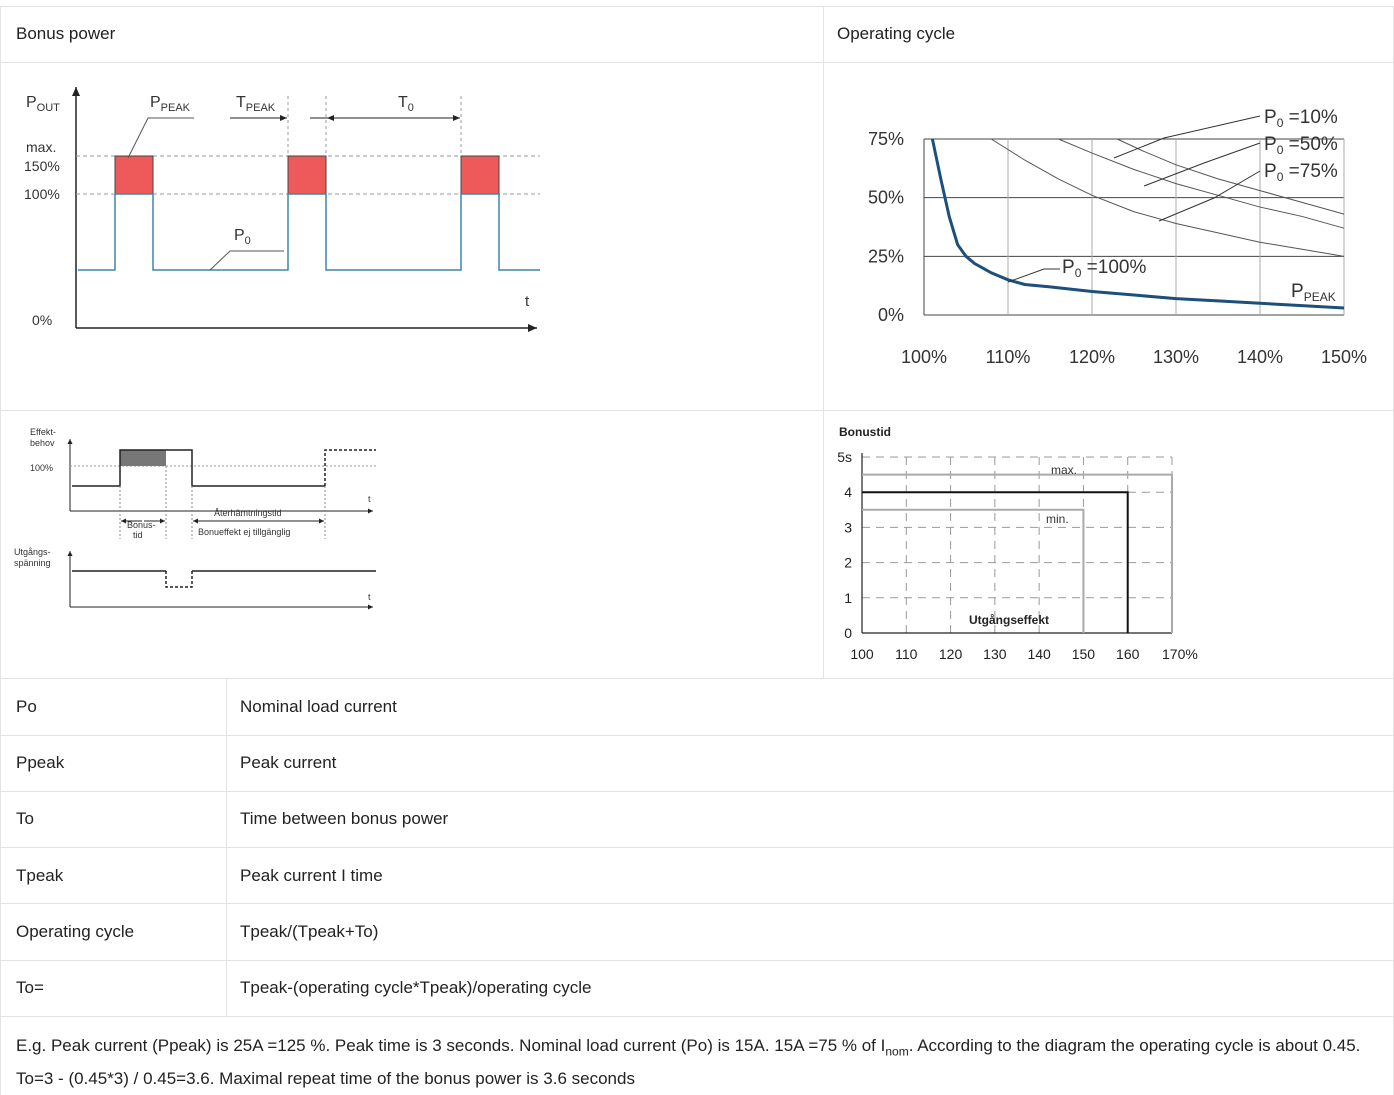 The height and width of the screenshot is (1095, 1394). I want to click on effekt-label-2: behov, so click(42, 443).